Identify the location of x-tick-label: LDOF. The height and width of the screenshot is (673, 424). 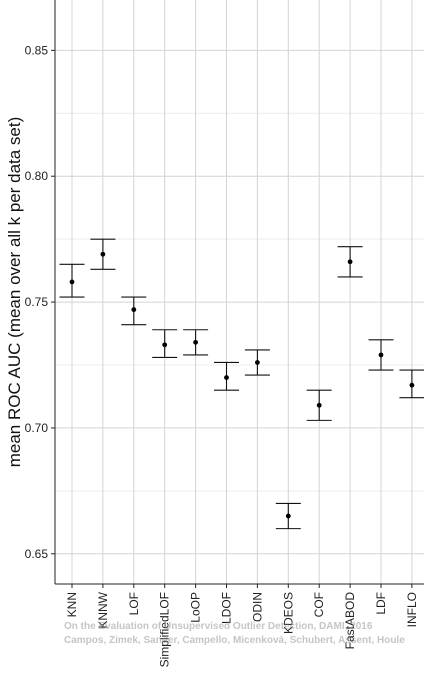
(227, 608).